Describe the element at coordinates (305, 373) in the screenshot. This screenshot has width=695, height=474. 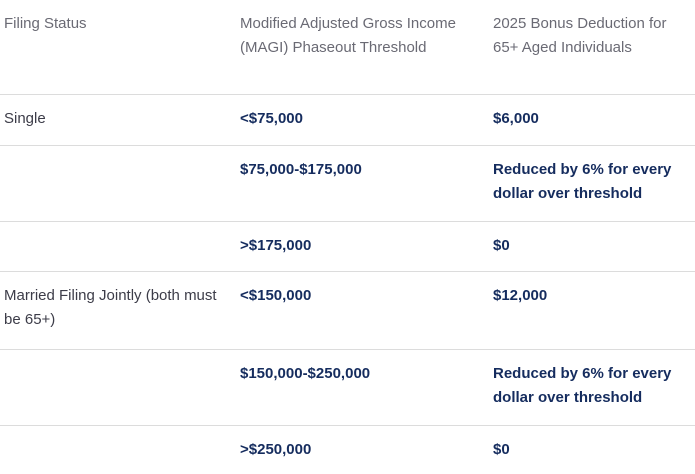
I see `magi-threshold-cell: $150,000-$250,000` at that location.